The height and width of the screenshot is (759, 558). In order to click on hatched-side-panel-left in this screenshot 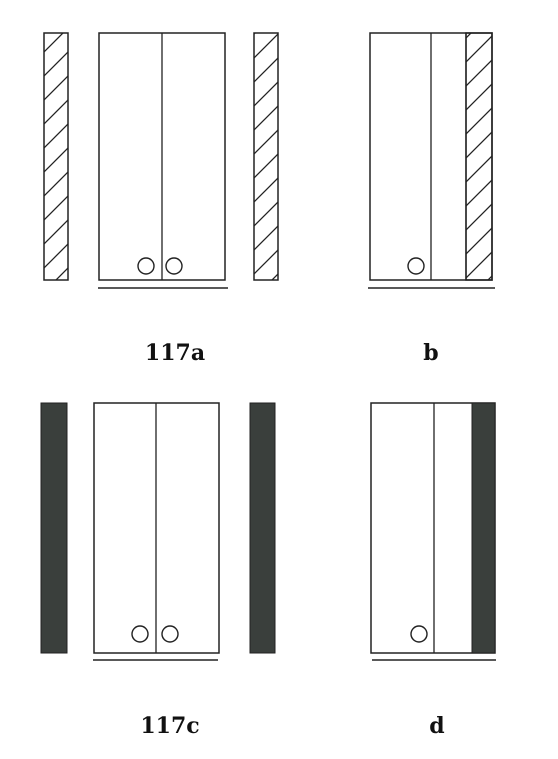, I will do `click(56, 156)`.